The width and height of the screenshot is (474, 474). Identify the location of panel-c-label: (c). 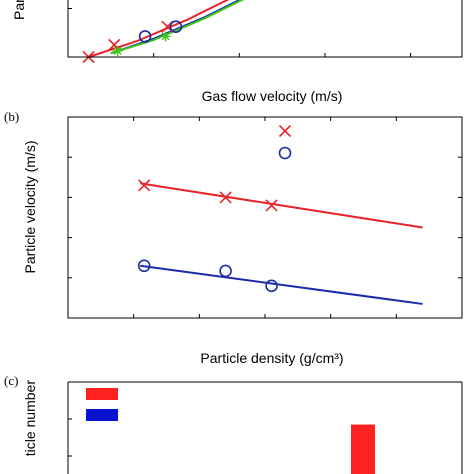
(11, 380).